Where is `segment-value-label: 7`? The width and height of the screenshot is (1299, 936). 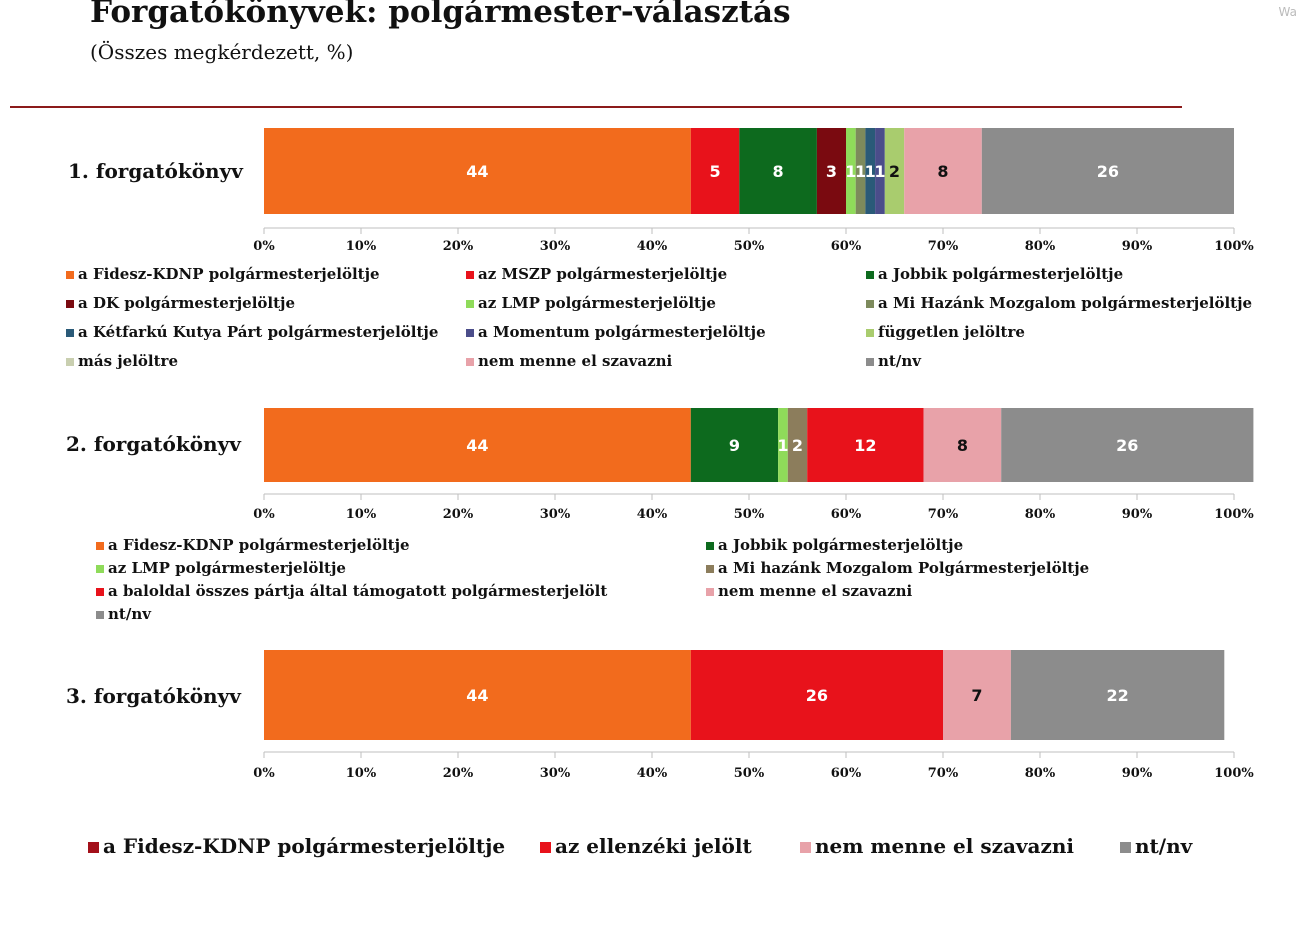
segment-value-label: 7 is located at coordinates (976, 695).